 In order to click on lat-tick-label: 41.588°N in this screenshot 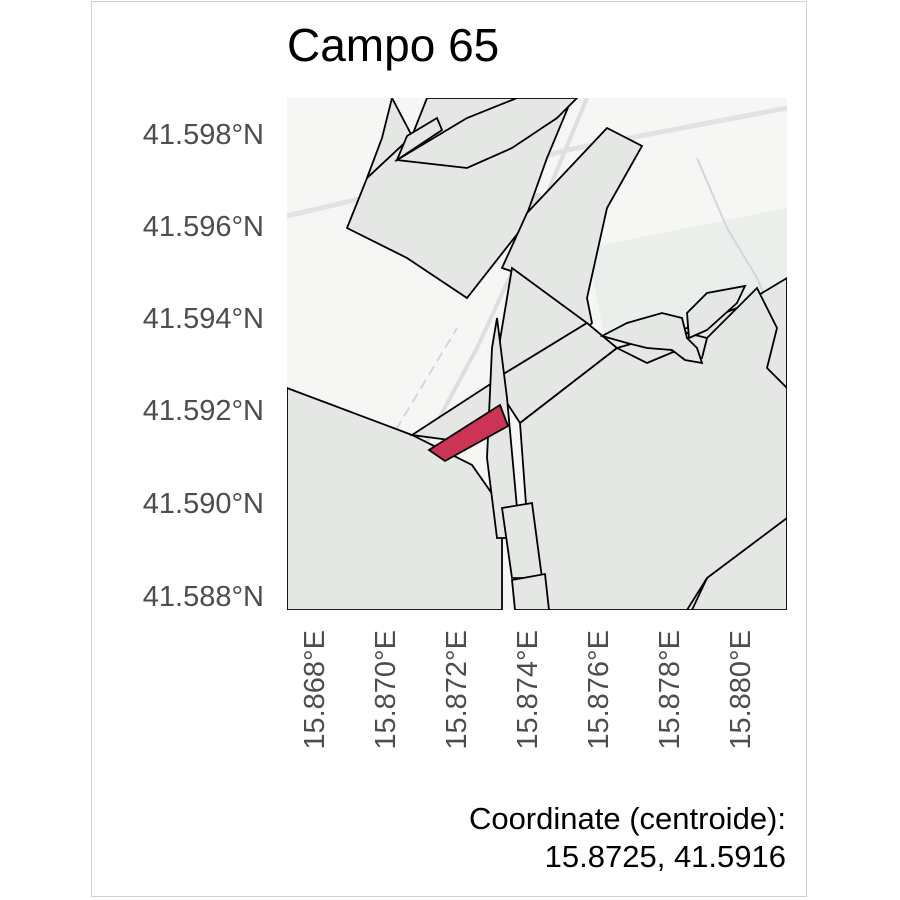, I will do `click(203, 597)`.